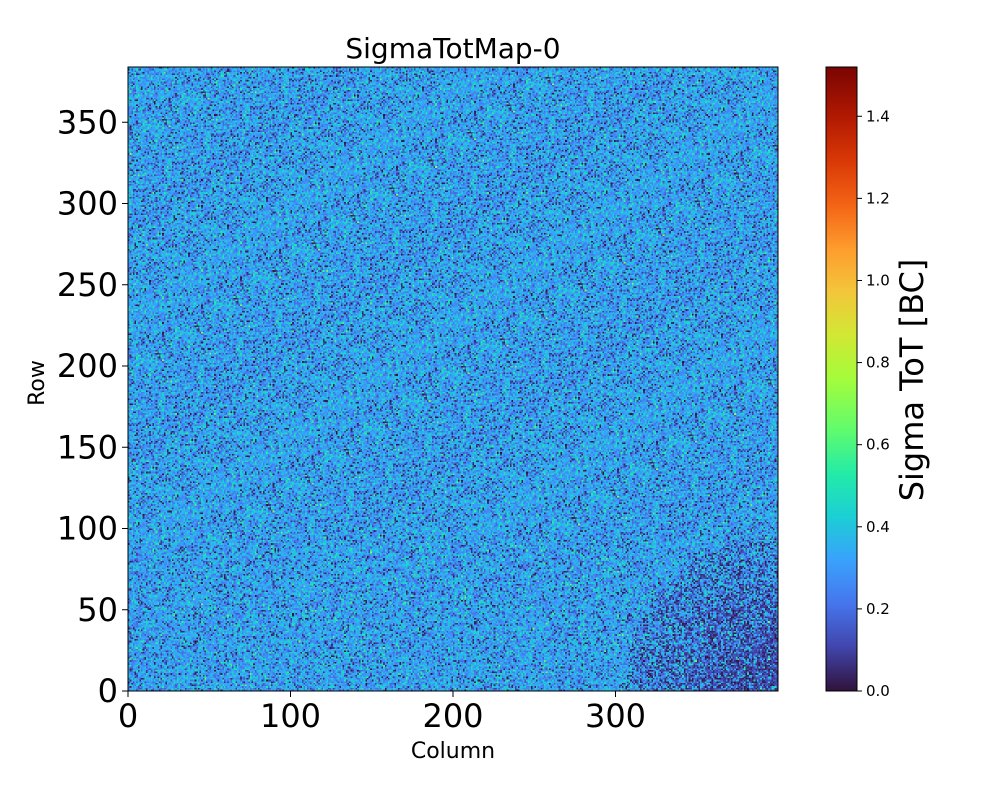  Describe the element at coordinates (453, 751) in the screenshot. I see `x-axis-label: Column` at that location.